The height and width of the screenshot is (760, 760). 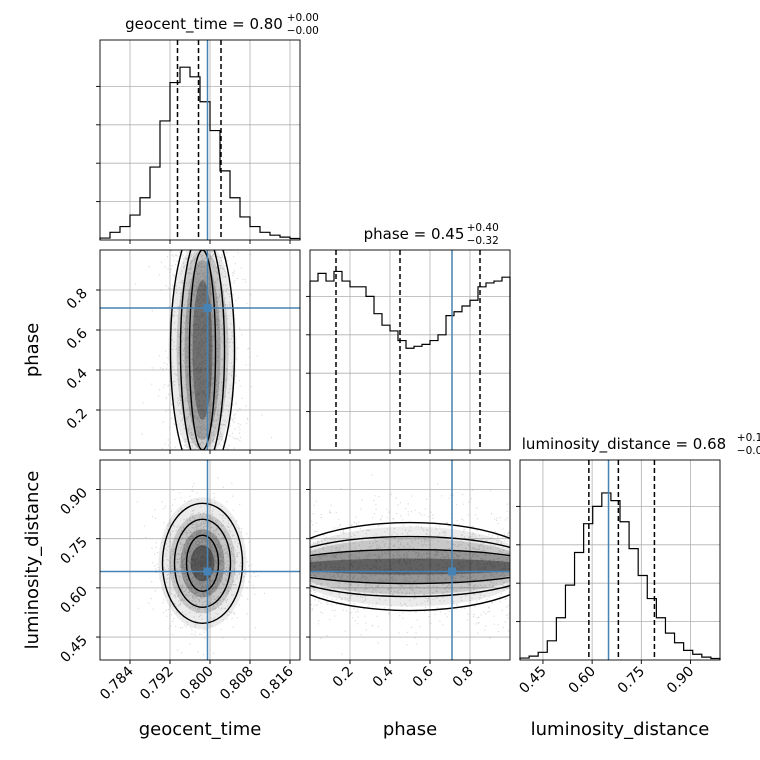 What do you see at coordinates (748, 438) in the screenshot?
I see `title-sup-luminosity_distance: +0.10` at bounding box center [748, 438].